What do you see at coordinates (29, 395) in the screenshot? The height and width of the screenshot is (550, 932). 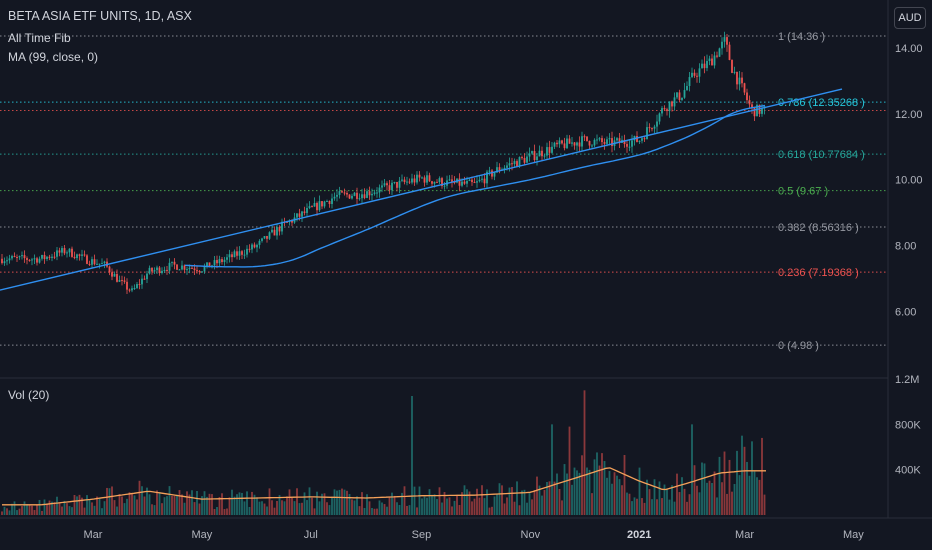 I see `volume-indicator-label: Vol (20)` at bounding box center [29, 395].